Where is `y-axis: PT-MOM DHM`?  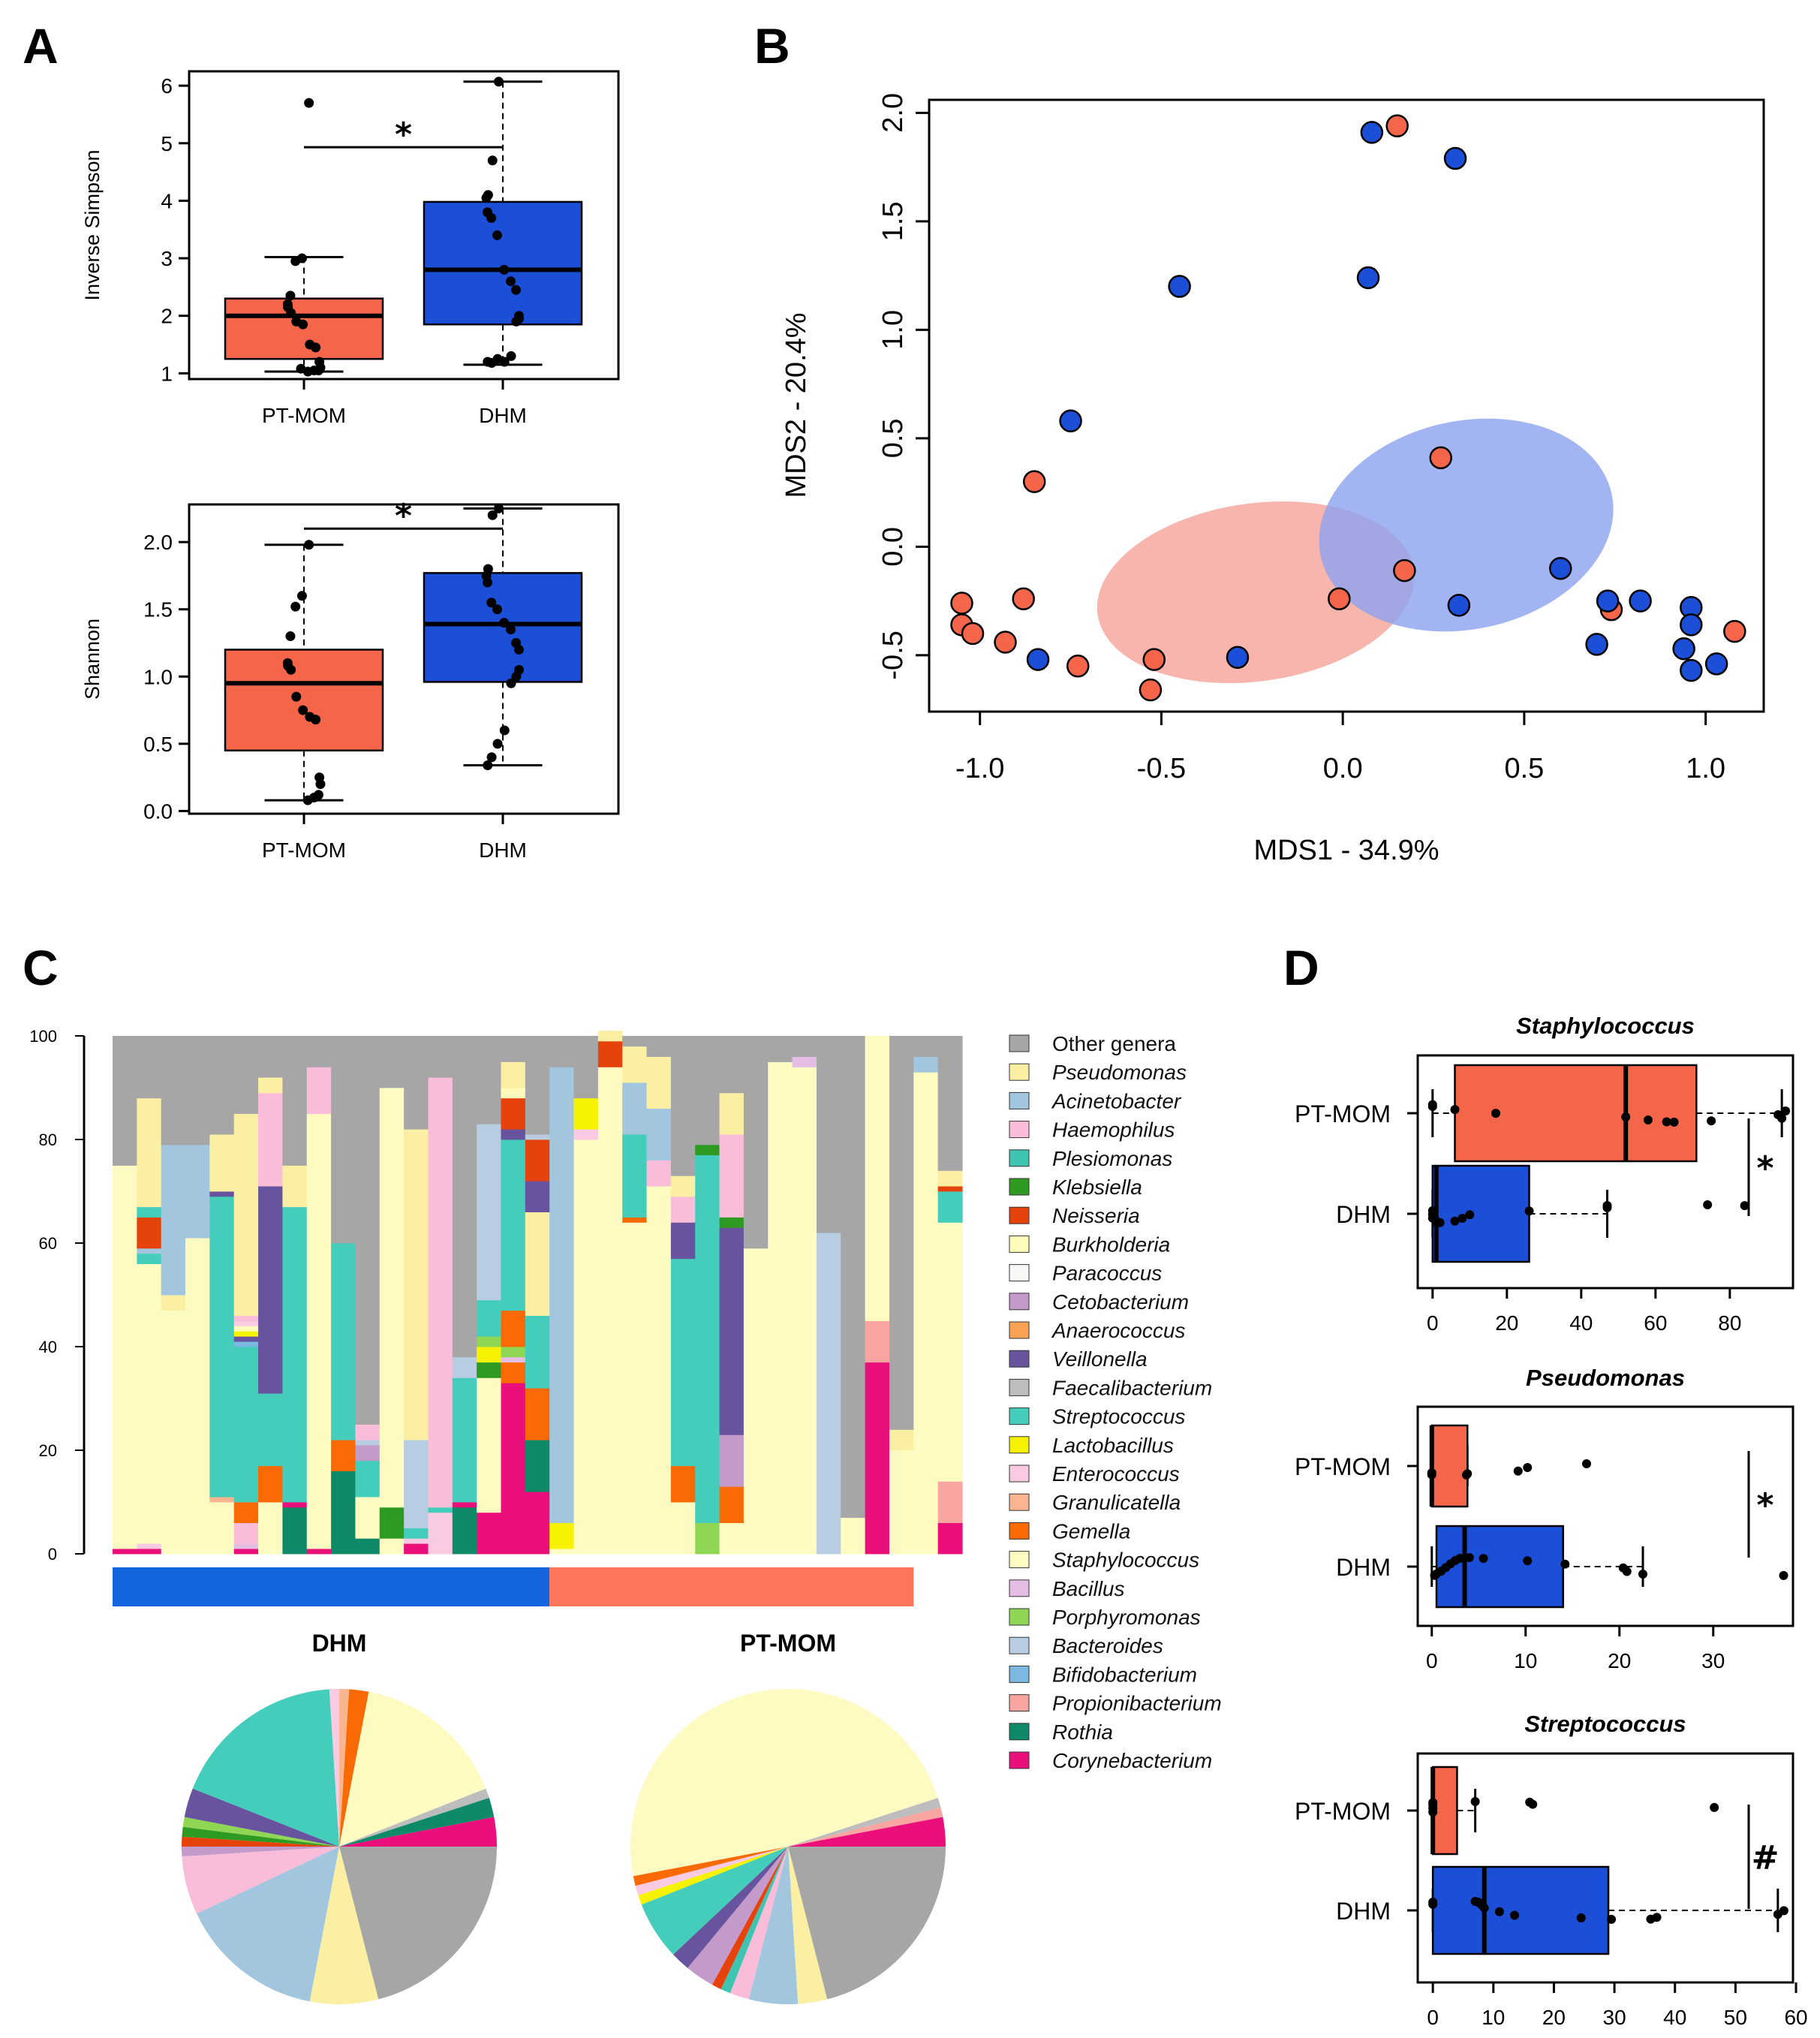 y-axis: PT-MOM DHM is located at coordinates (1356, 1517).